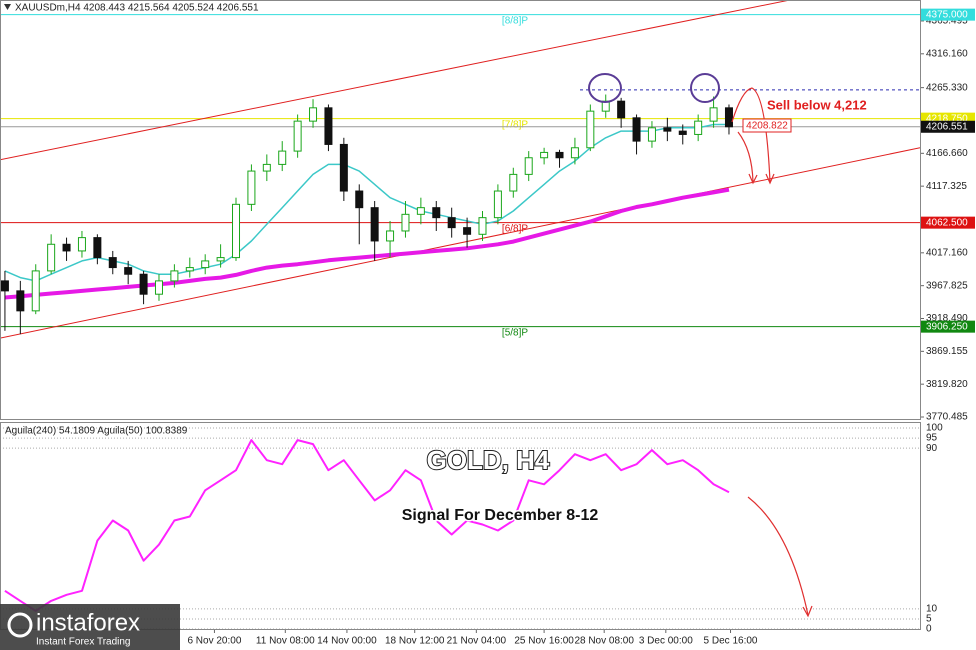 The width and height of the screenshot is (976, 650). What do you see at coordinates (772, 352) in the screenshot?
I see `forecast-arrows` at bounding box center [772, 352].